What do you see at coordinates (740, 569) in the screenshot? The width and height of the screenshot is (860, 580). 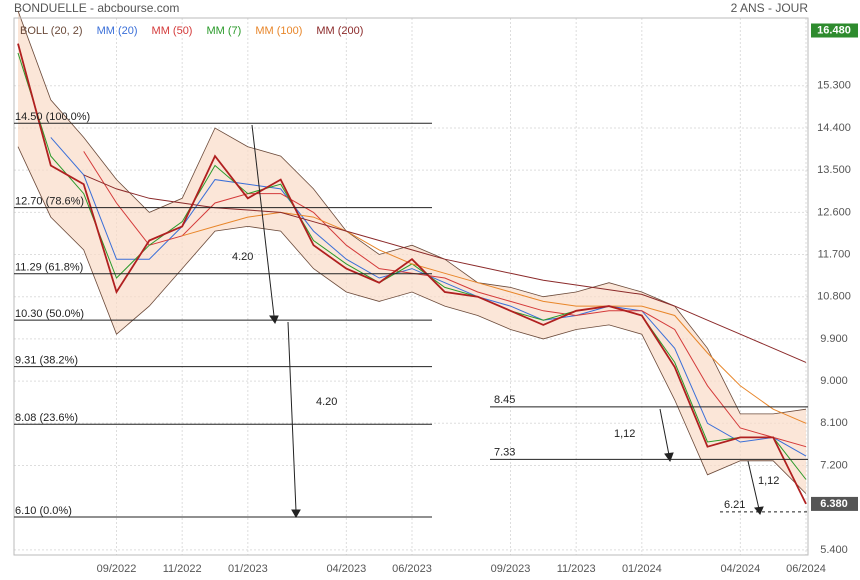 I see `x-tick-label: 04/2024` at bounding box center [740, 569].